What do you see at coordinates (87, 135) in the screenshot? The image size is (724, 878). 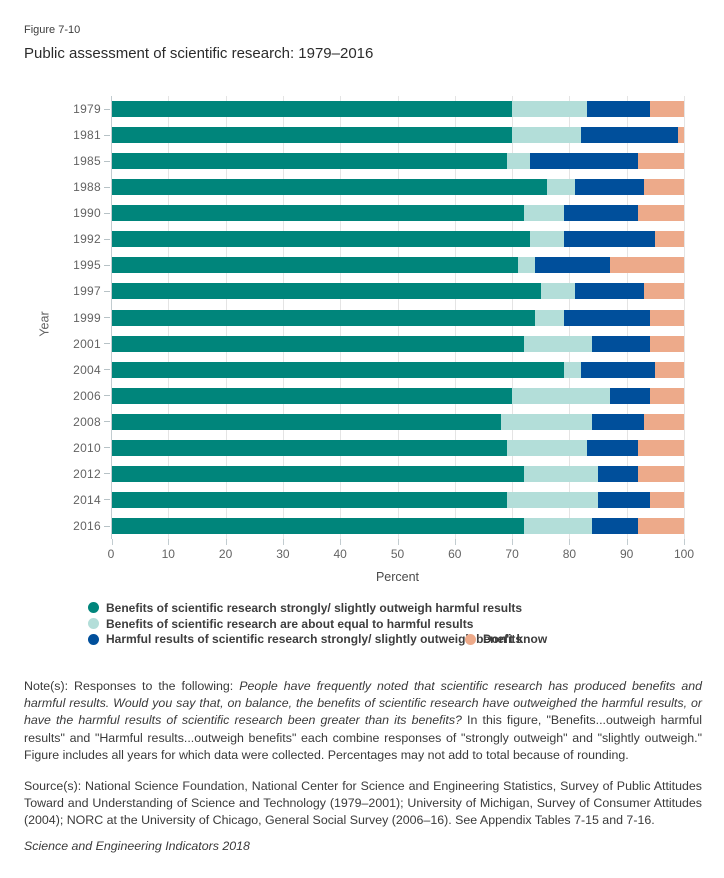 I see `year-label: 1981` at bounding box center [87, 135].